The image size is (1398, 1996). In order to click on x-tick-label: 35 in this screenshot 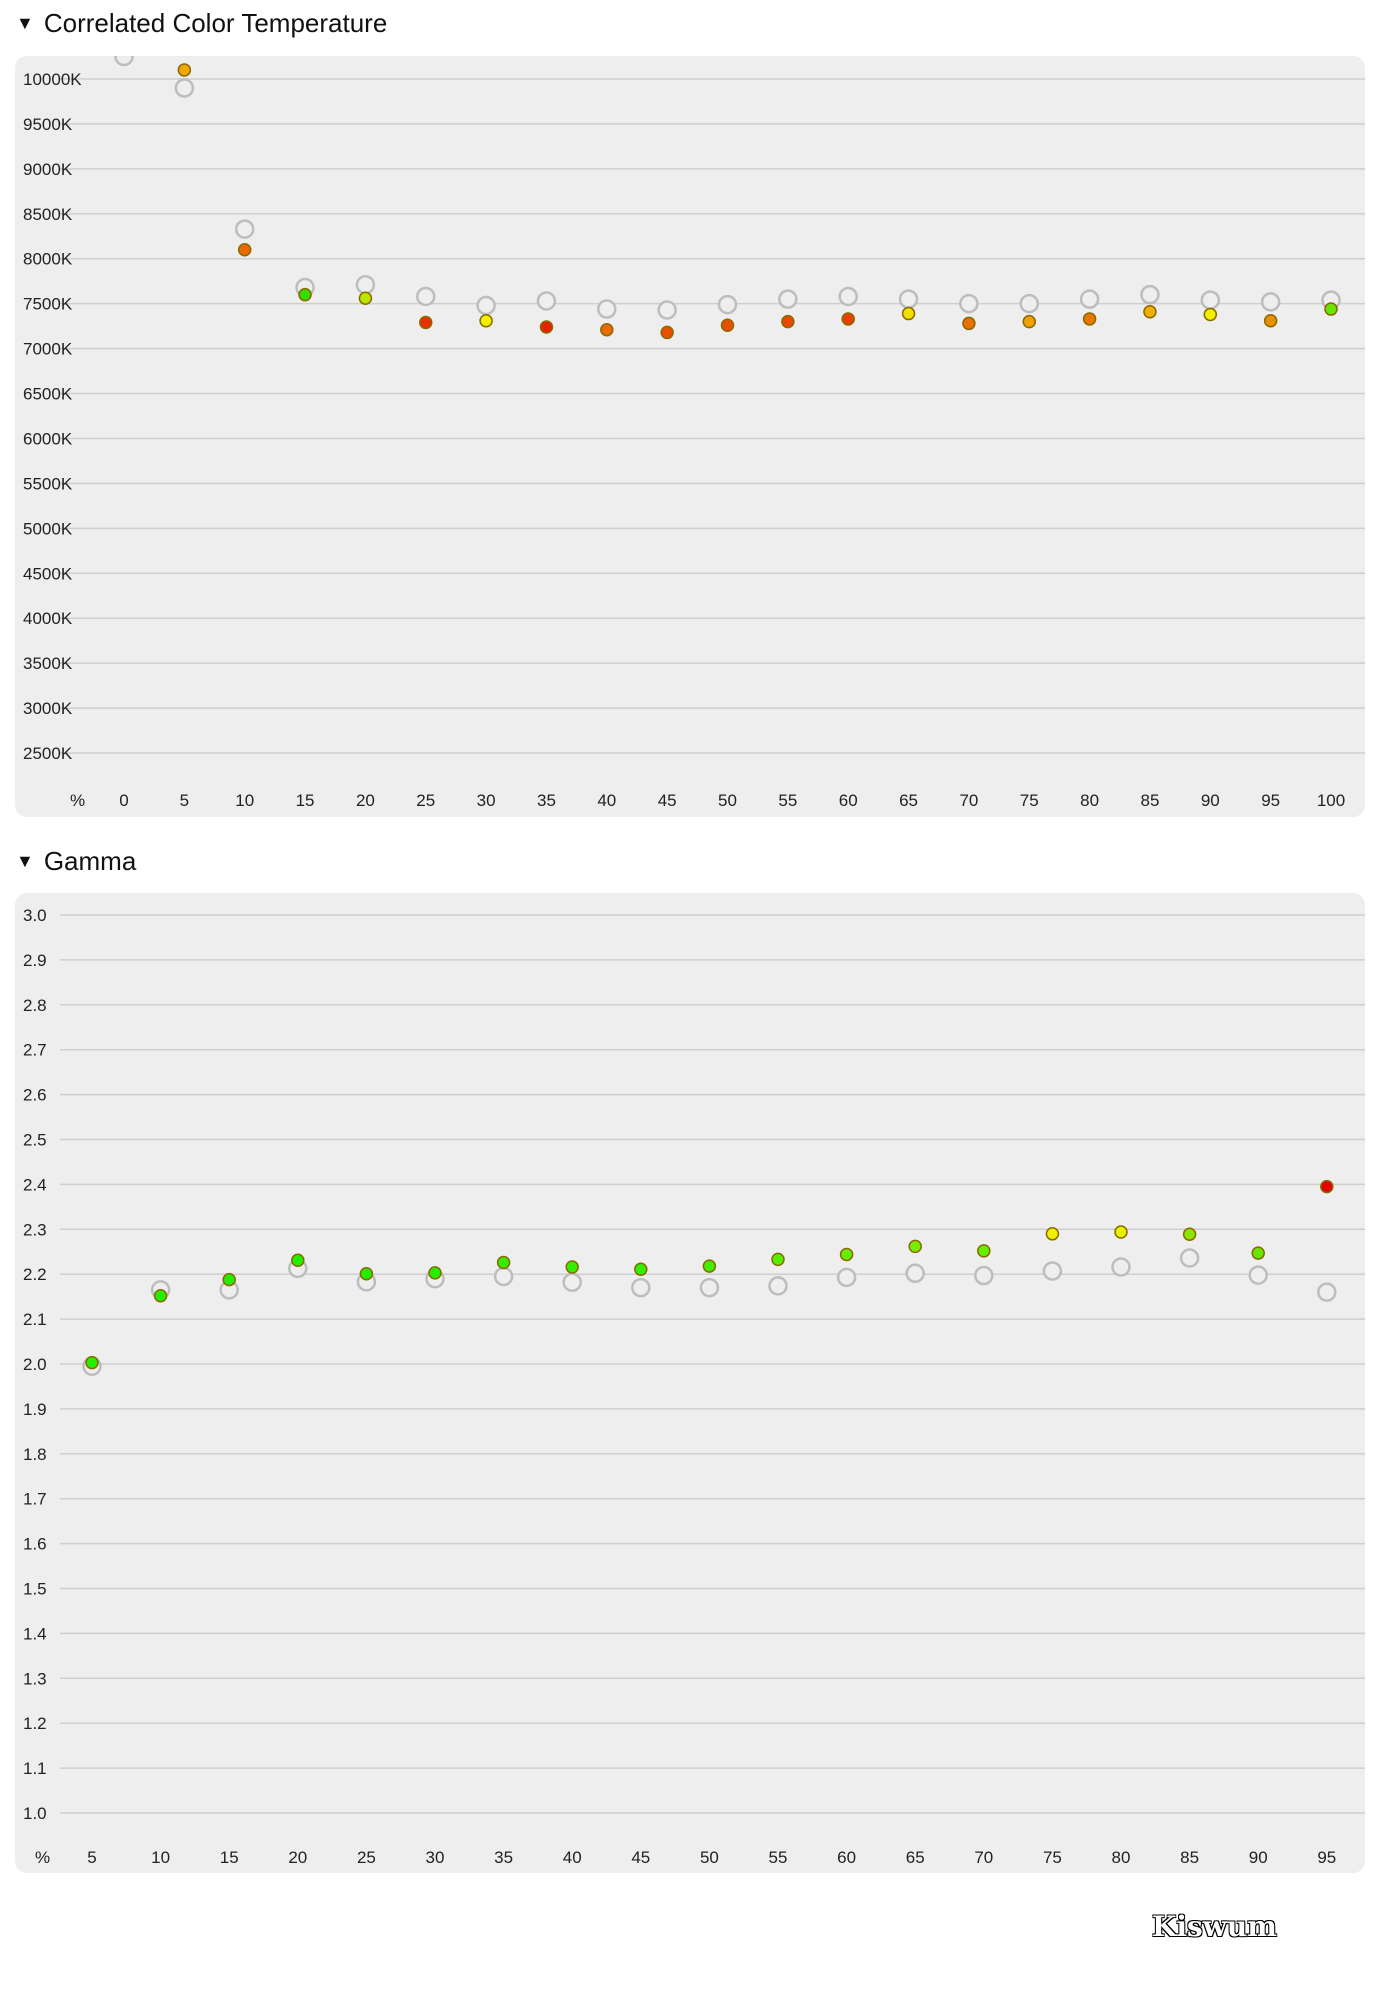, I will do `click(546, 800)`.